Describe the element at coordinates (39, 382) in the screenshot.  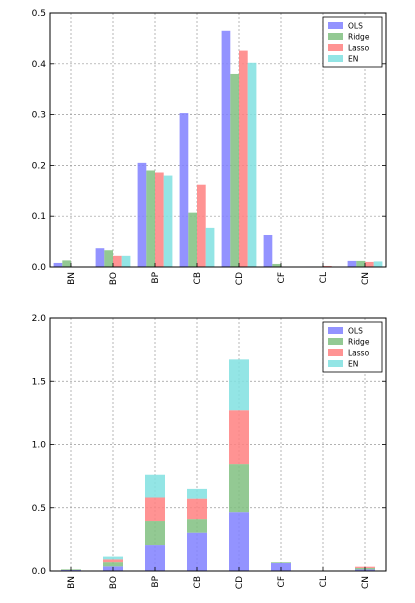
I see `y-tick-label: 1.5` at that location.